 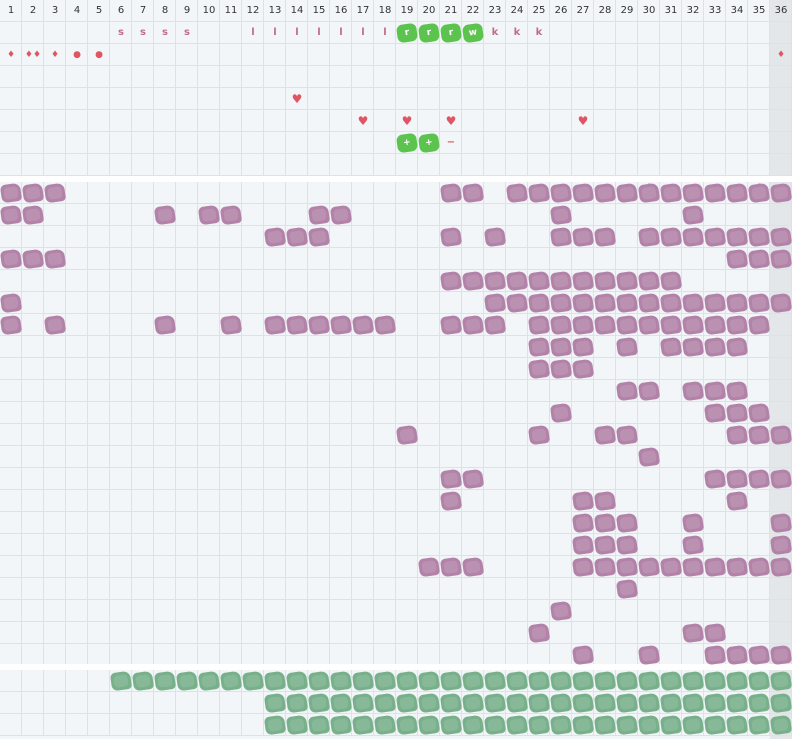 What do you see at coordinates (55, 55) in the screenshot?
I see `drop-icon: ♦` at bounding box center [55, 55].